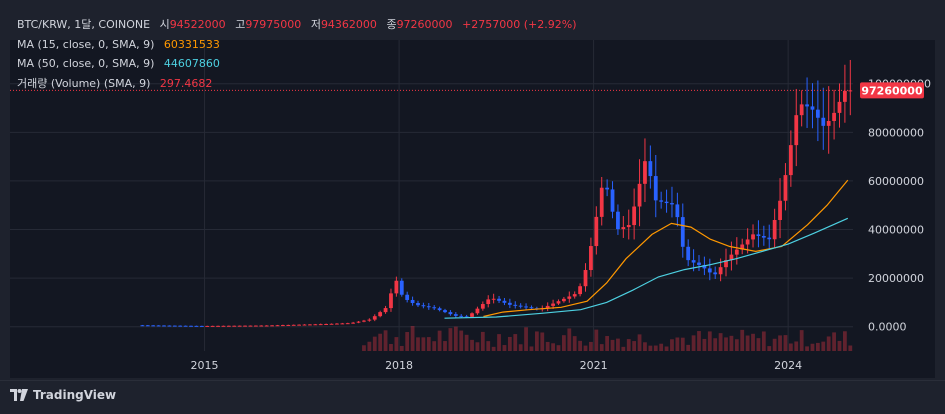 The width and height of the screenshot is (945, 414). I want to click on x-tick-label: 2024, so click(788, 365).